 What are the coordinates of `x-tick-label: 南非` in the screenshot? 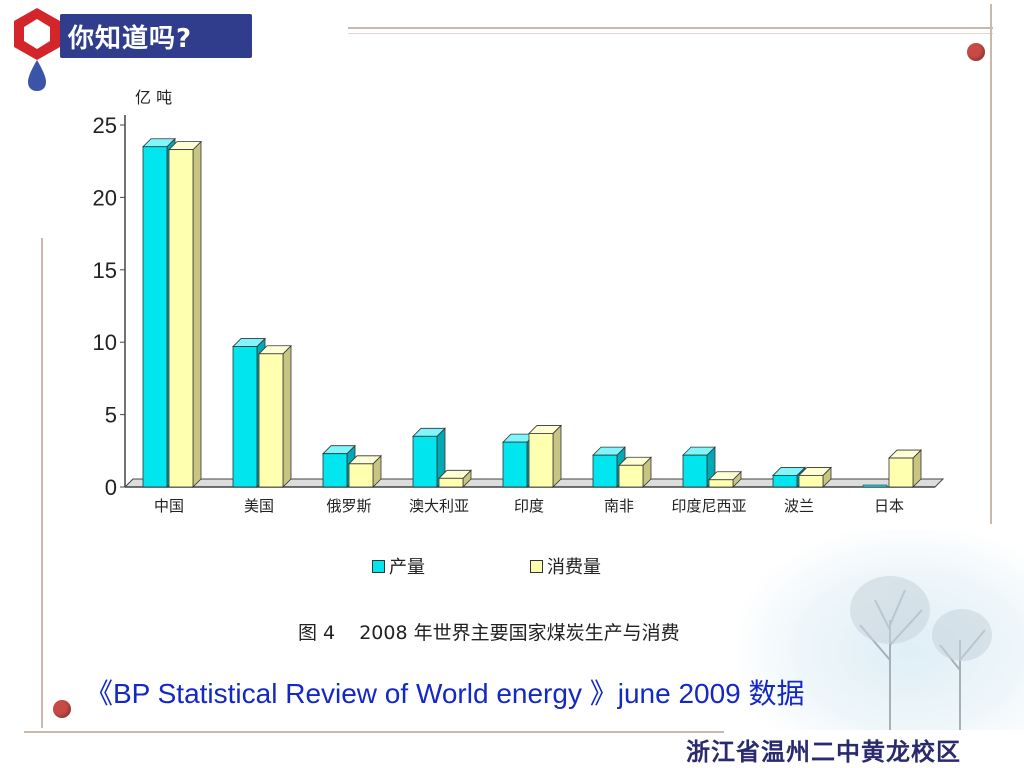 It's located at (619, 506).